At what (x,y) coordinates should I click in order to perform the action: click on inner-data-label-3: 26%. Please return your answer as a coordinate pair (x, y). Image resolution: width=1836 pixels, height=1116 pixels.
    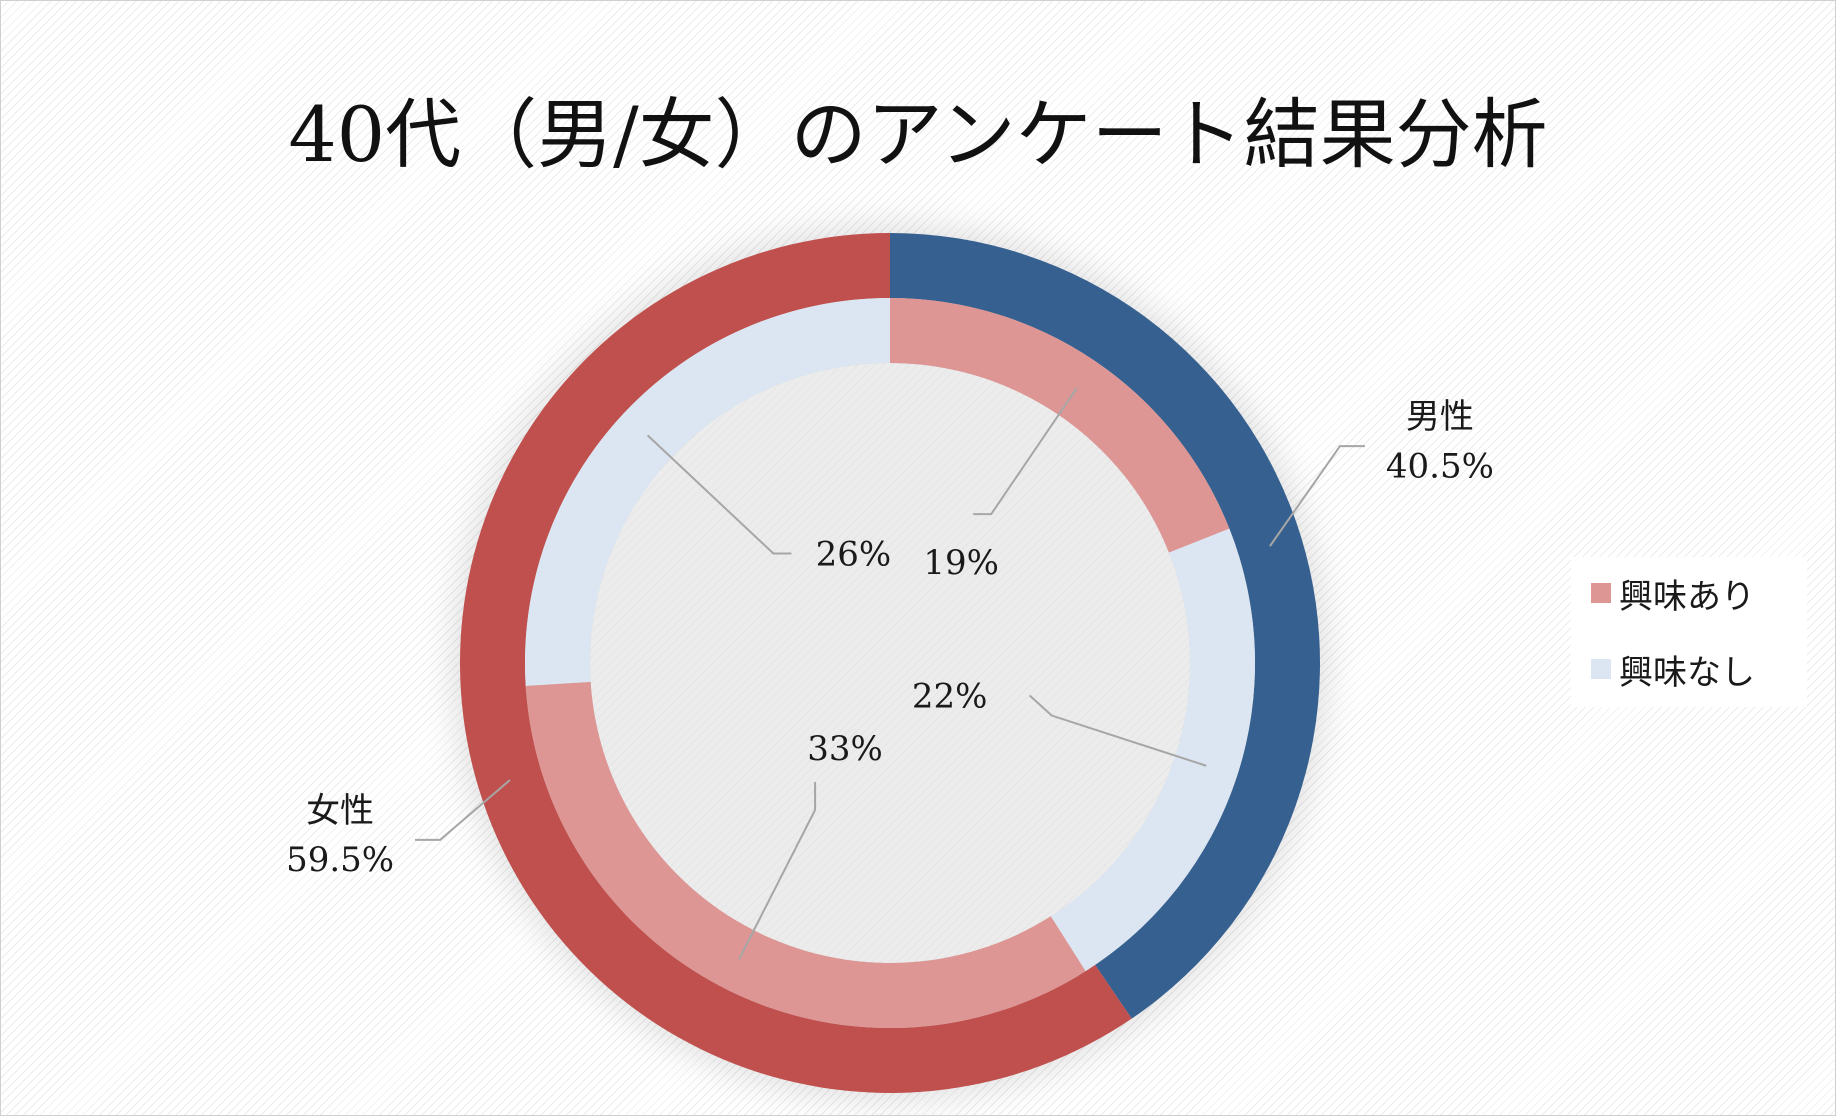
    Looking at the image, I should click on (854, 554).